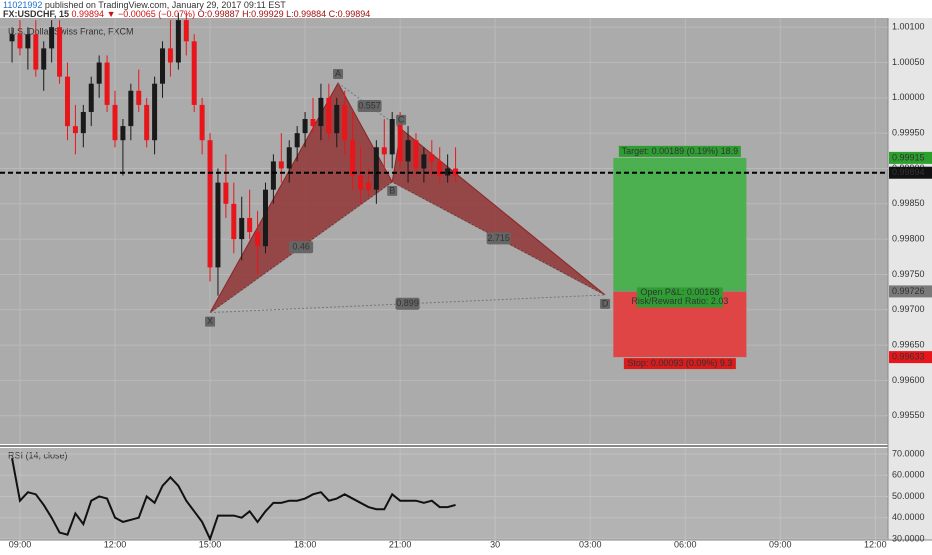  I want to click on y-tick-label: 1.00000, so click(908, 97).